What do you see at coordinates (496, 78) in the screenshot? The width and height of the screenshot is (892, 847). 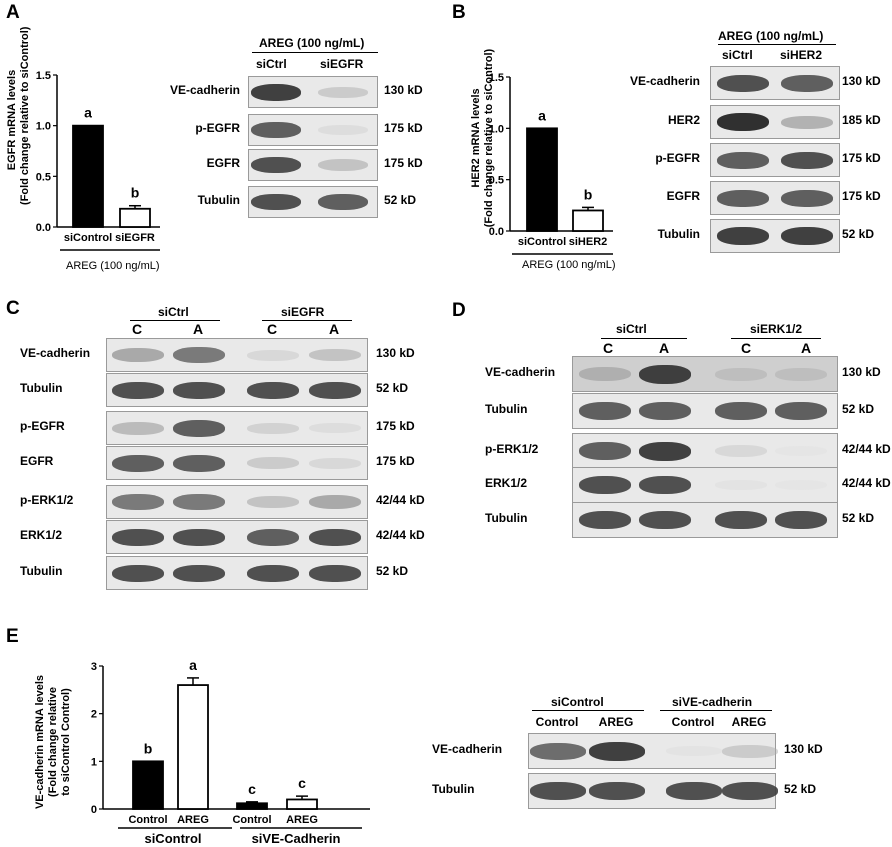 I see `chart-b-ytick-label: 1.5` at bounding box center [496, 78].